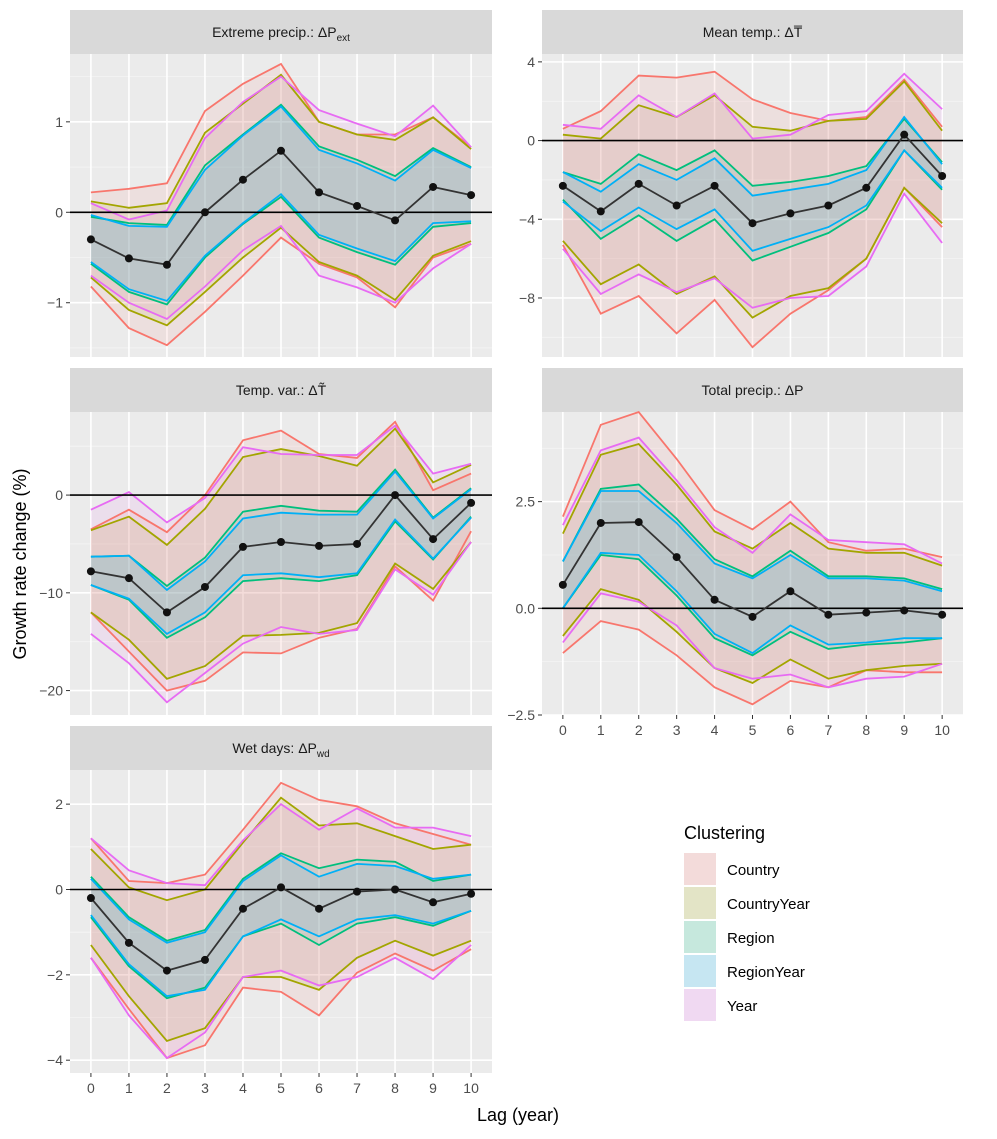  I want to click on y-tick-label: −20, so click(51, 691).